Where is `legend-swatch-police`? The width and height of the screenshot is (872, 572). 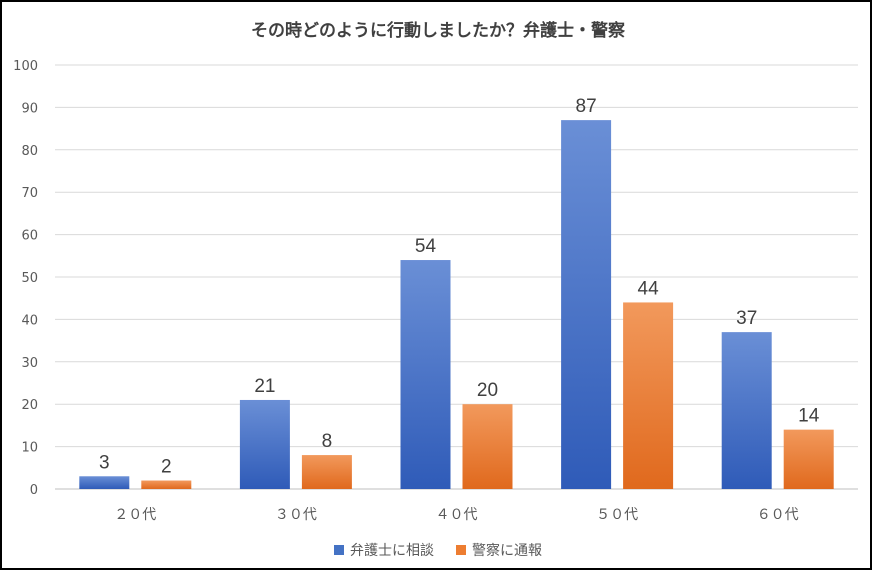 legend-swatch-police is located at coordinates (461, 550).